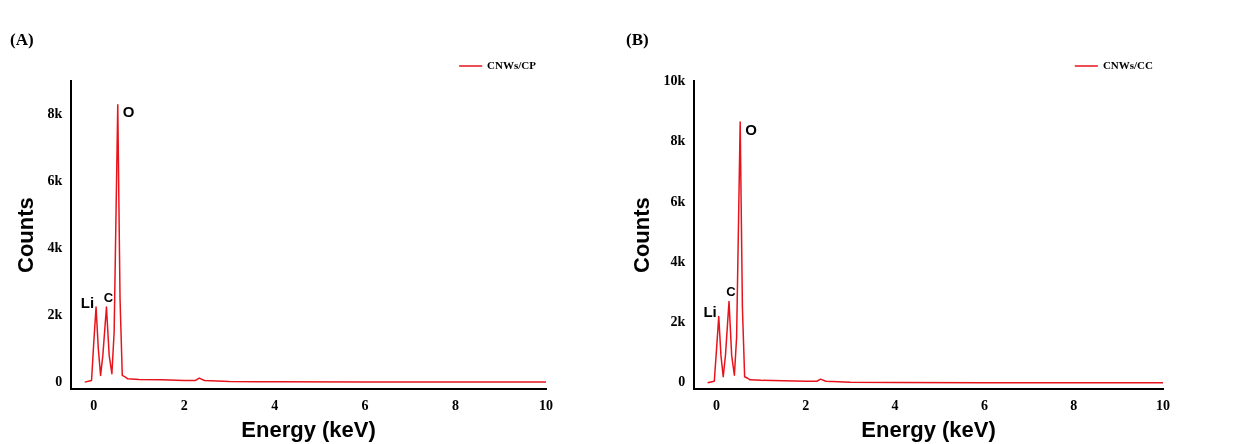 This screenshot has height=444, width=1233. What do you see at coordinates (674, 81) in the screenshot?
I see `y-tick-label: 10k` at bounding box center [674, 81].